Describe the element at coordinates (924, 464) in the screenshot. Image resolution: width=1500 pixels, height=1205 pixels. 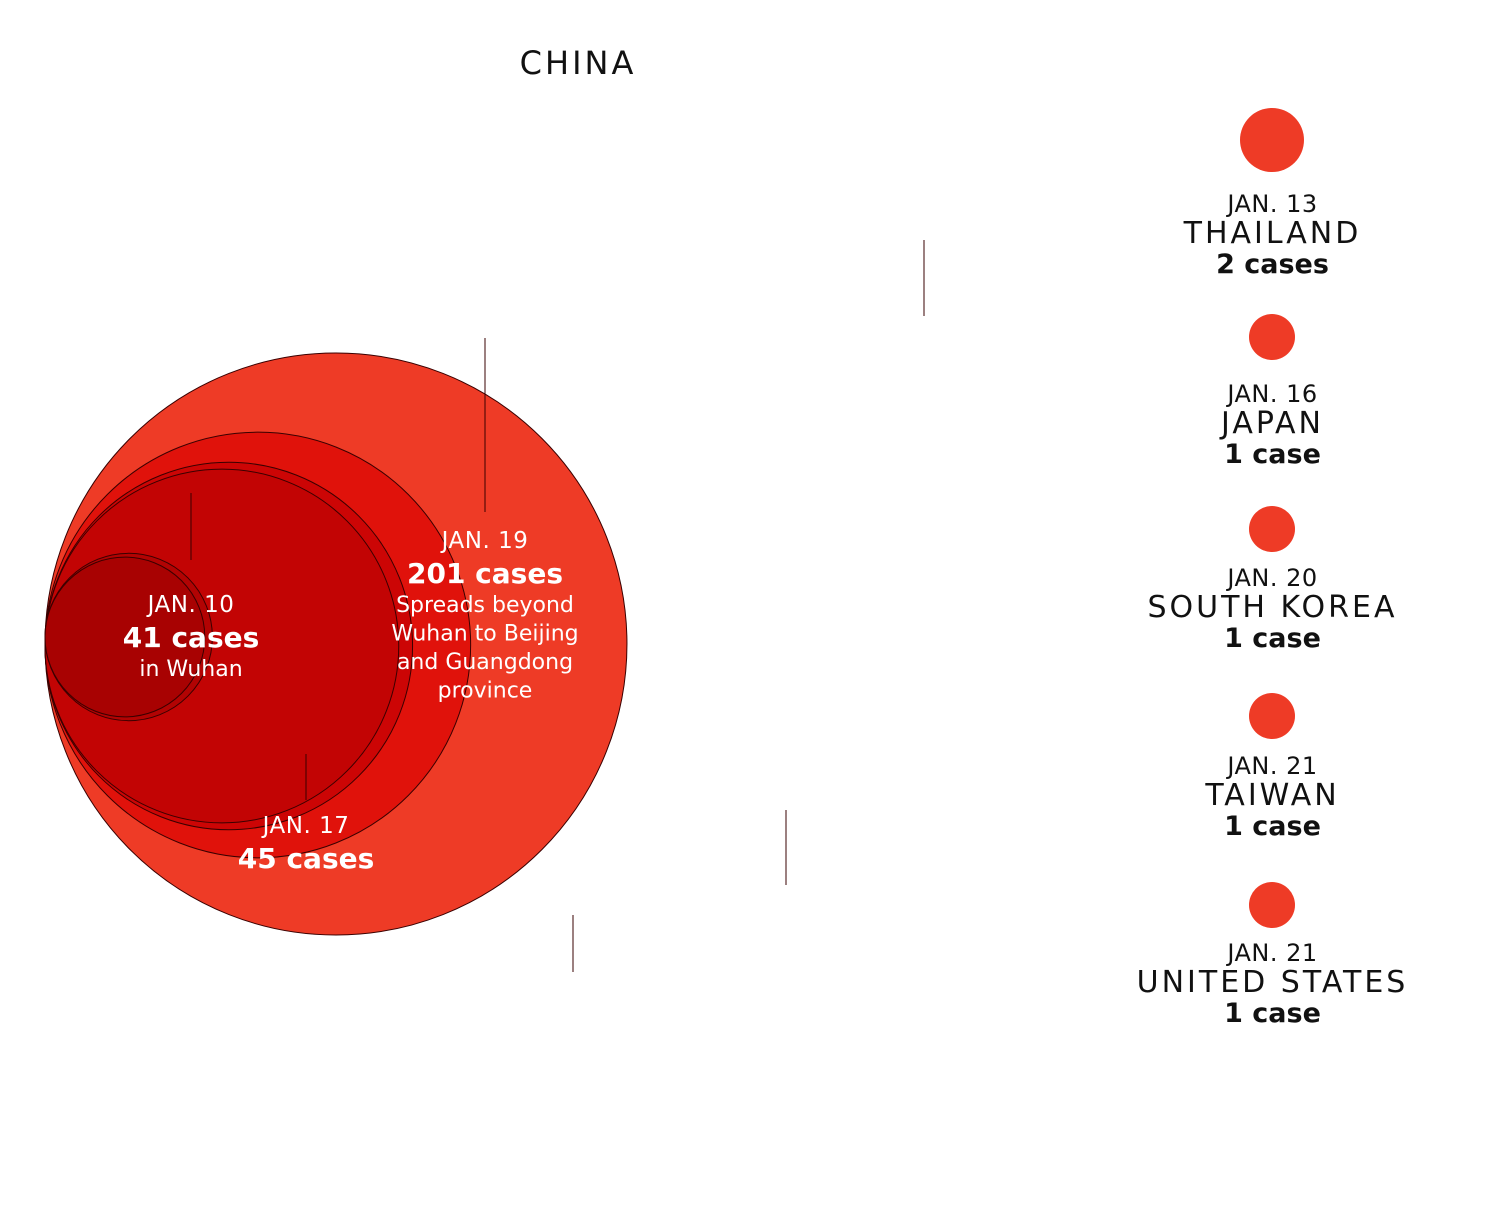
I see `bubble-note-line: Hong Kong, Macao,` at that location.